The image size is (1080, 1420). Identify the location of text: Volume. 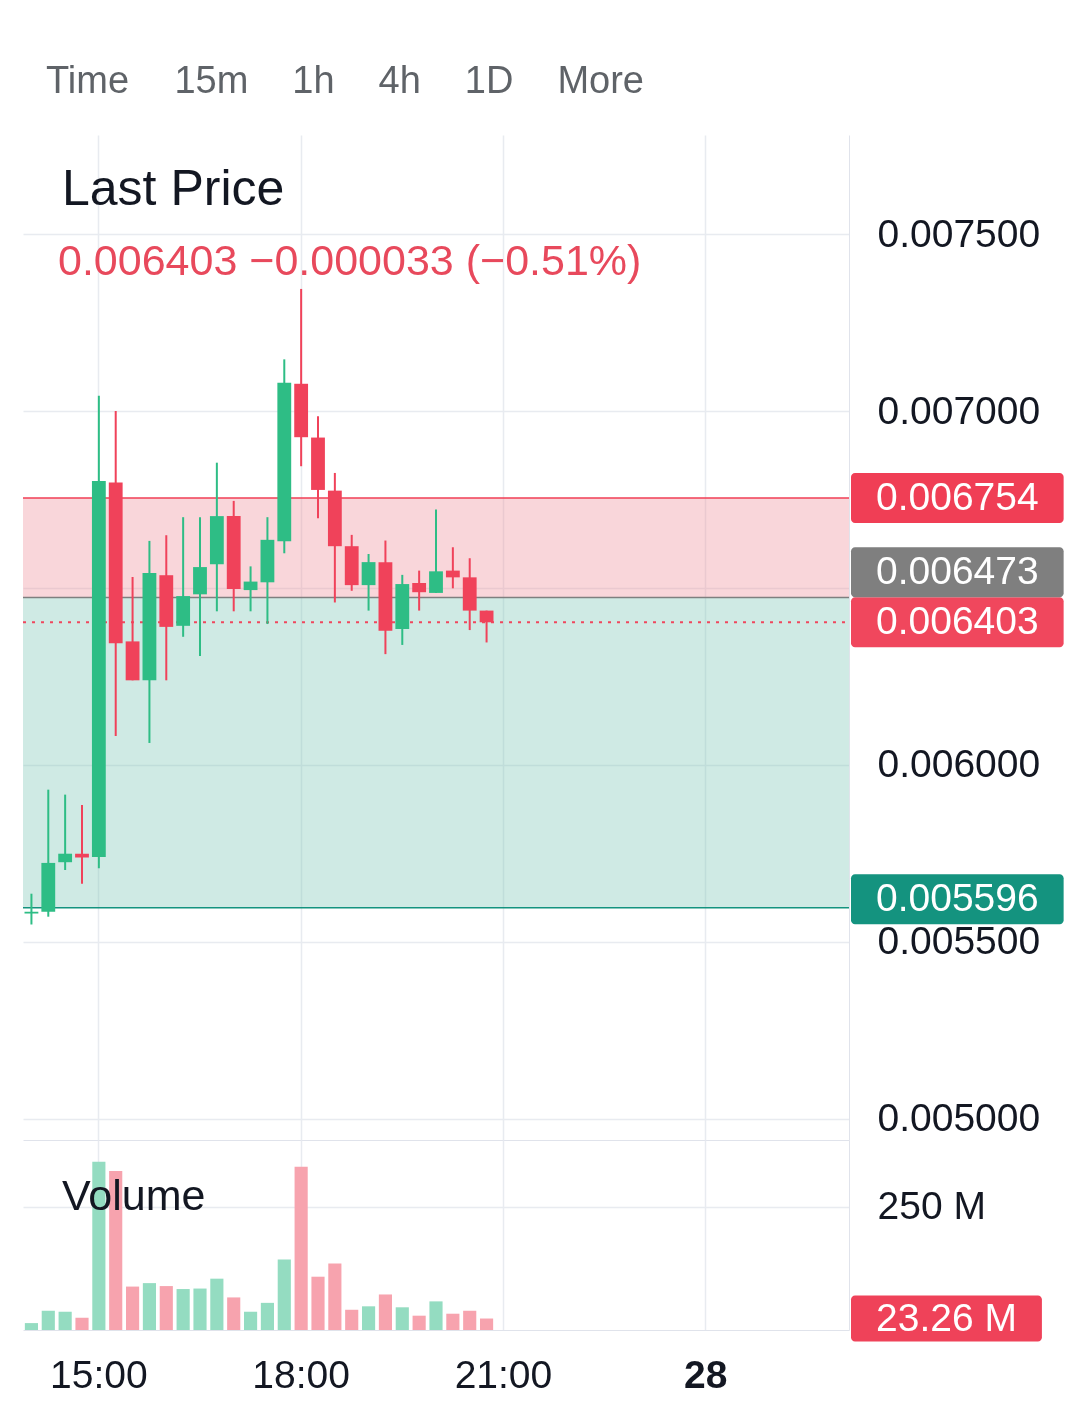
(134, 1195).